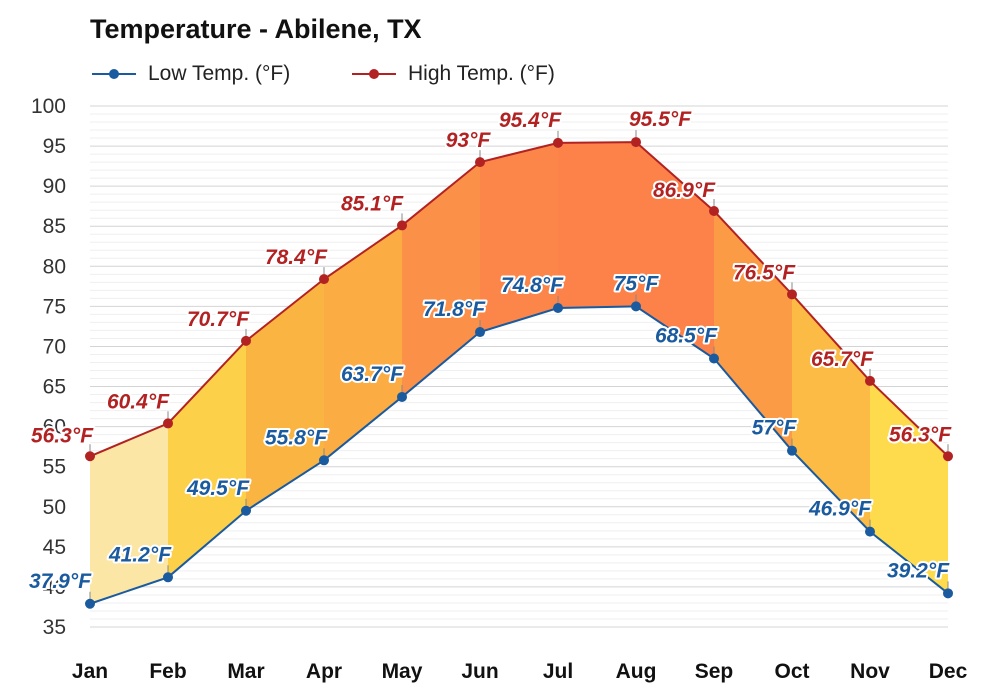  I want to click on high-temp-label: 95.4°F, so click(530, 120).